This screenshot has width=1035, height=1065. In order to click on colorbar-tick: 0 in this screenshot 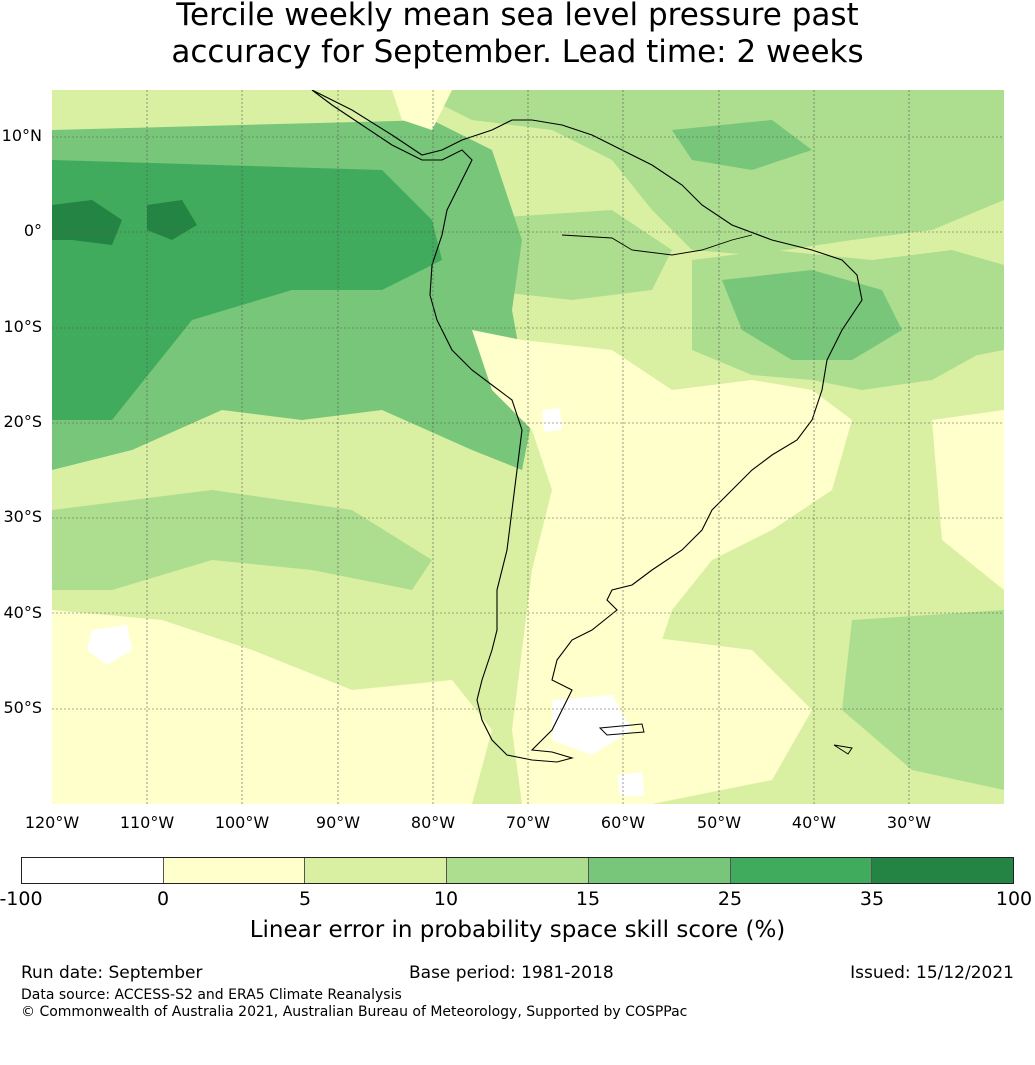, I will do `click(163, 899)`.